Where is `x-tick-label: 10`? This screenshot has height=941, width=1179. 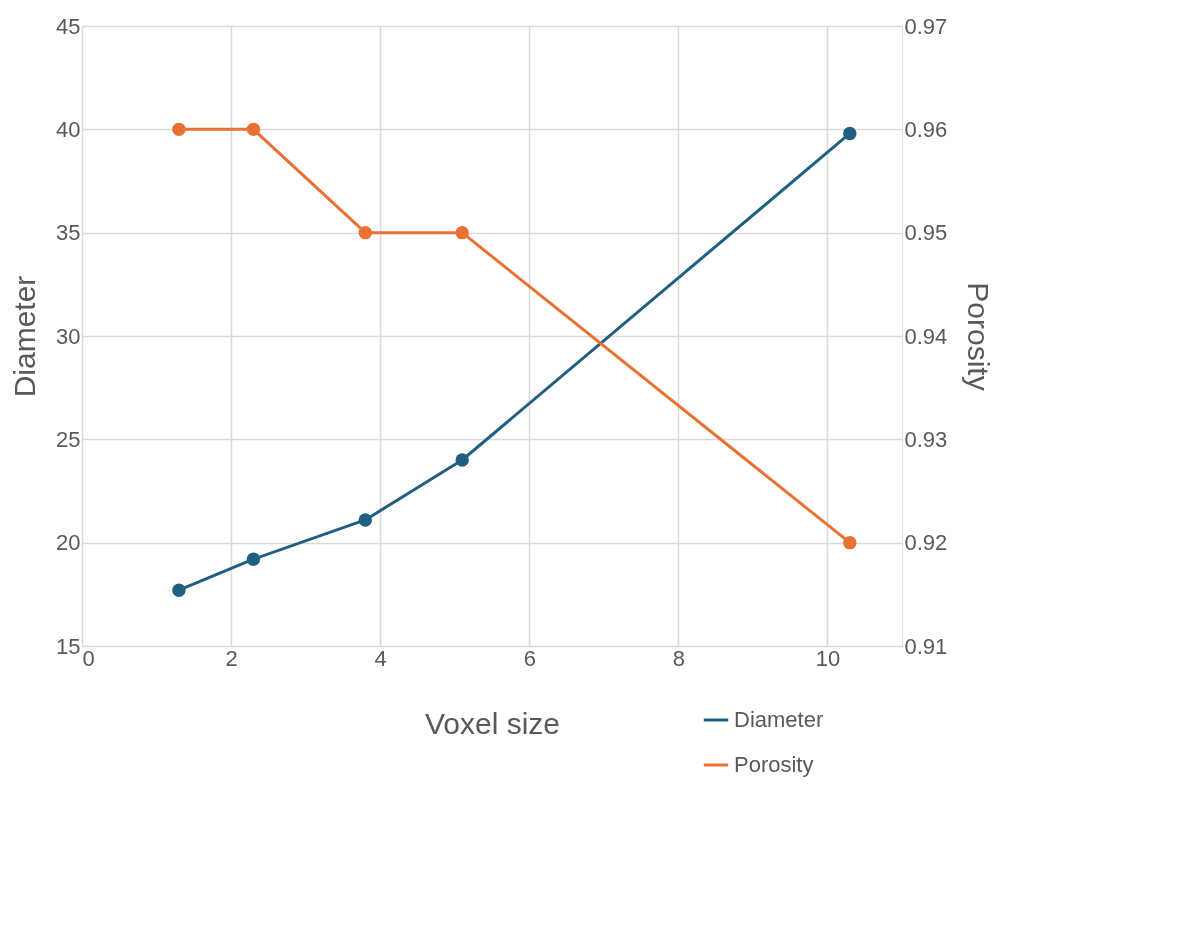
x-tick-label: 10 is located at coordinates (828, 658).